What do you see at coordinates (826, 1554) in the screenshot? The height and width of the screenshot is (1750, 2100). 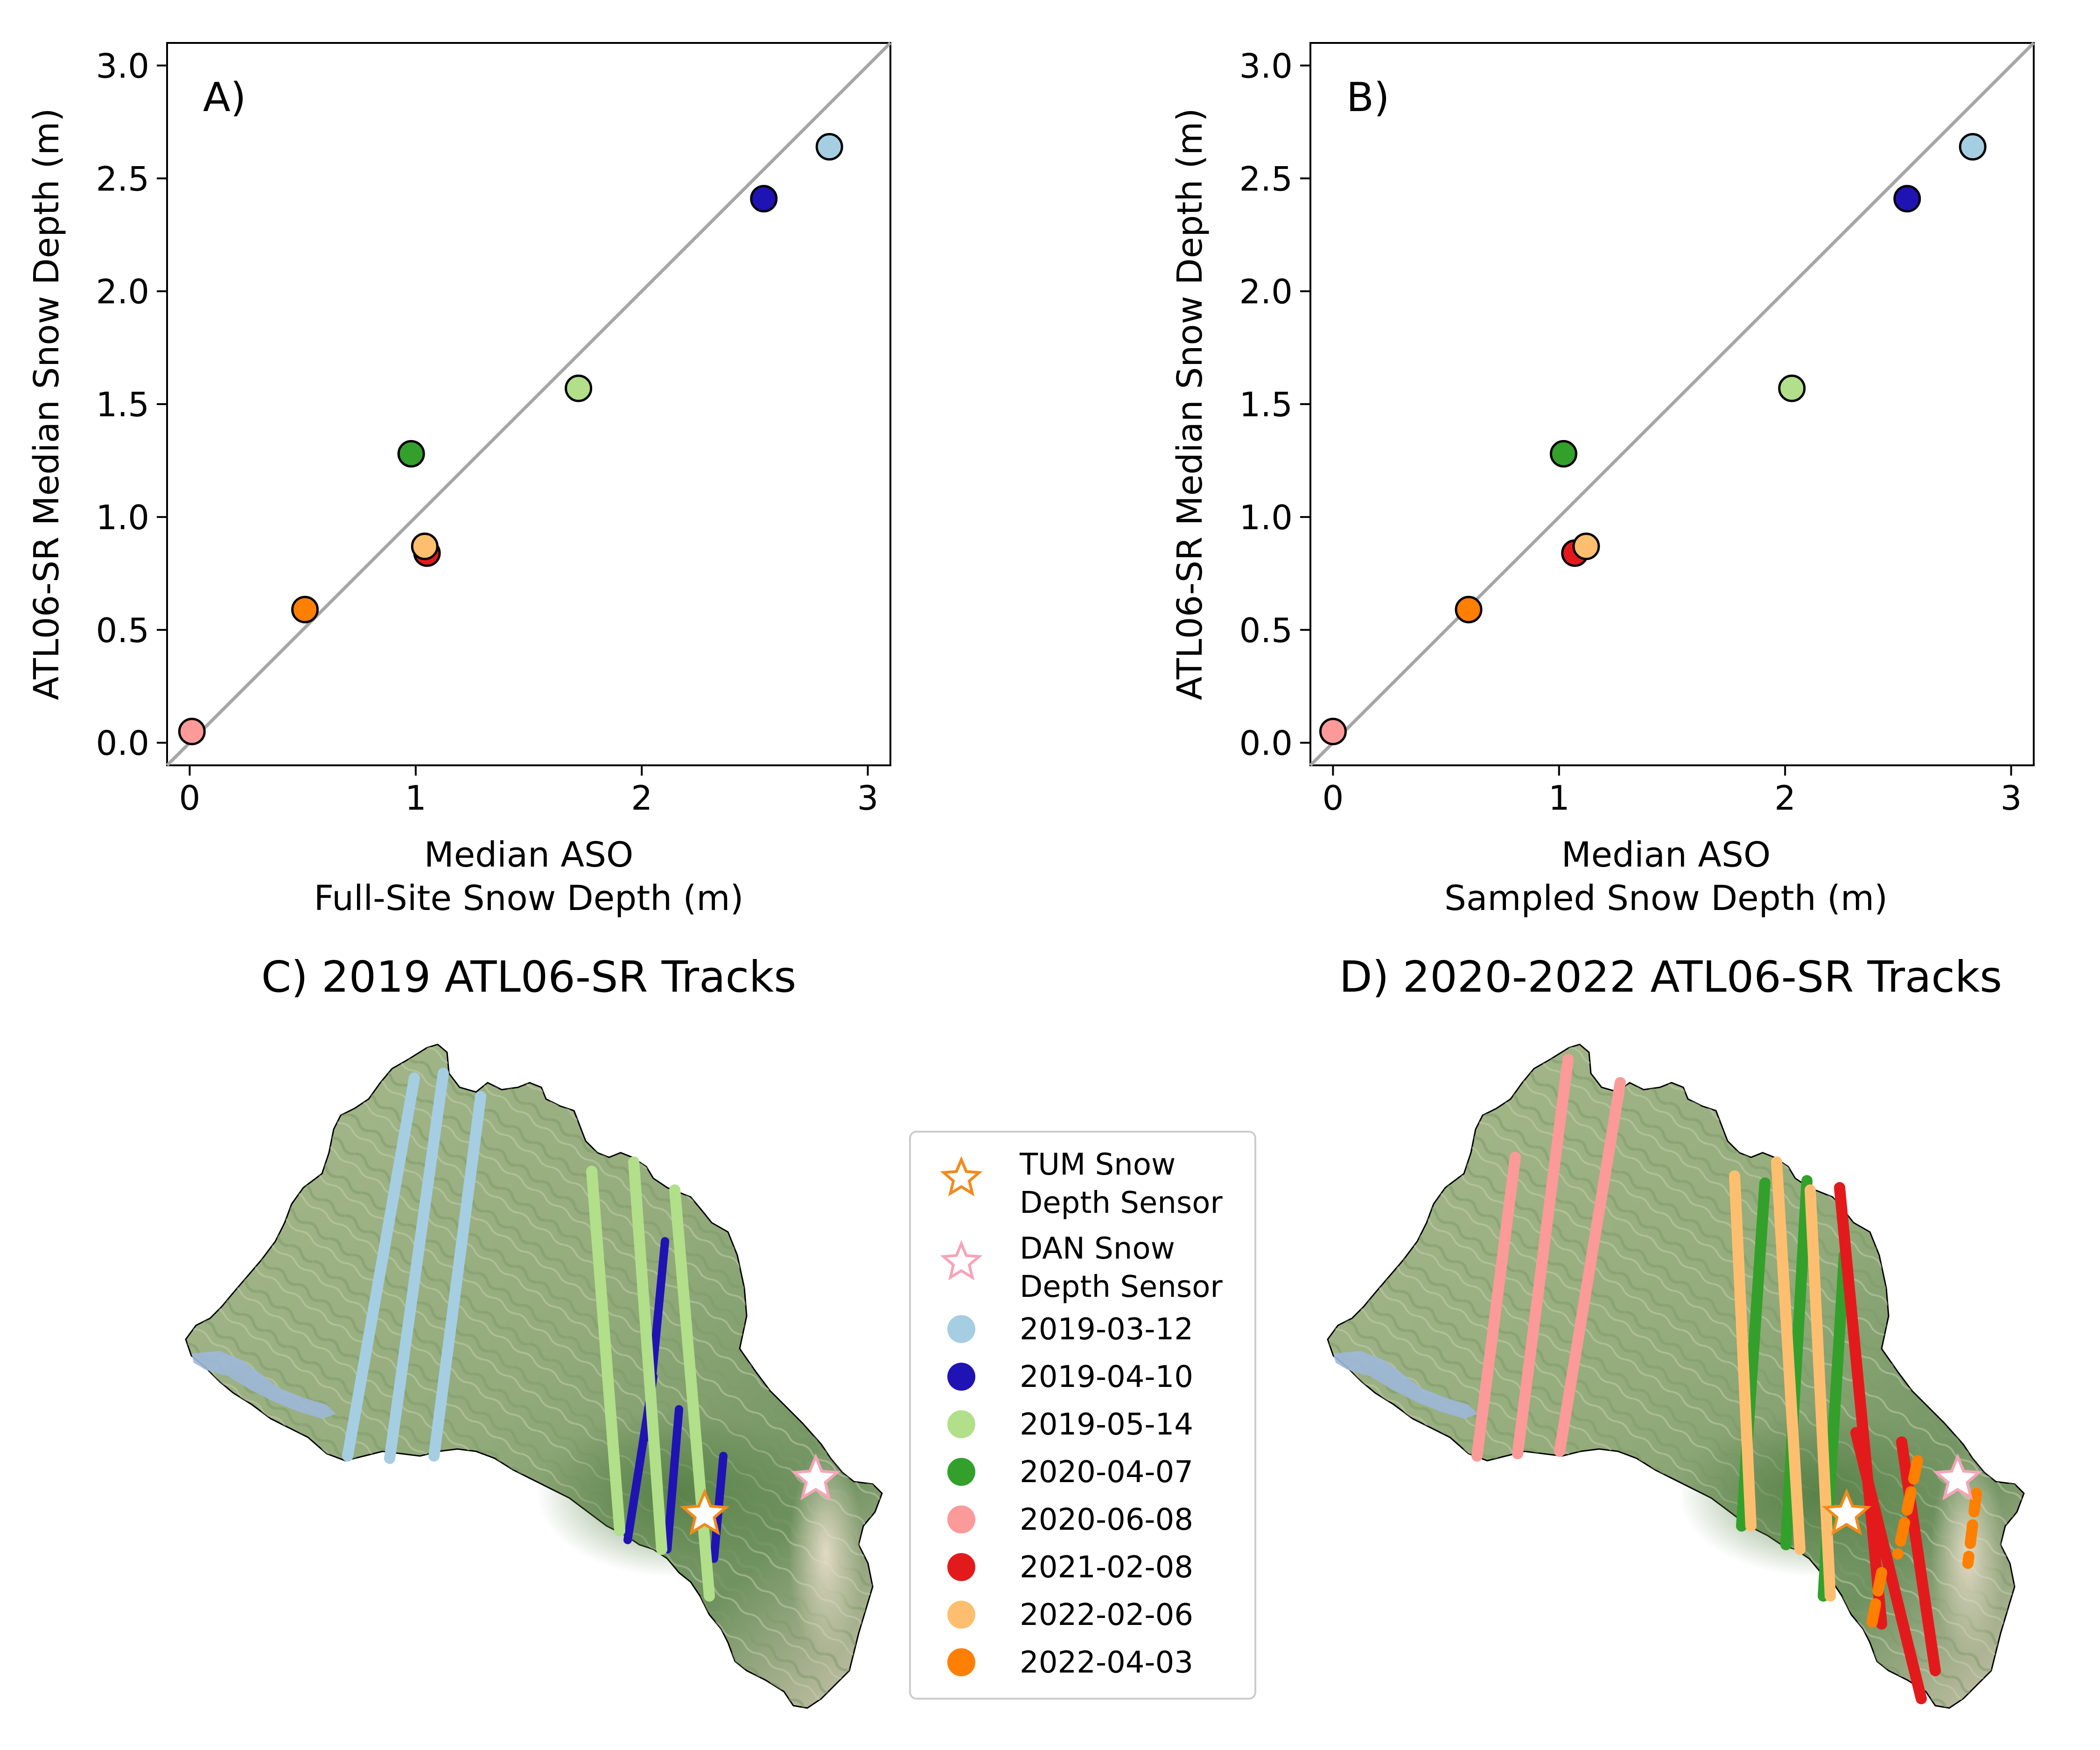 I see `rock-area-c` at bounding box center [826, 1554].